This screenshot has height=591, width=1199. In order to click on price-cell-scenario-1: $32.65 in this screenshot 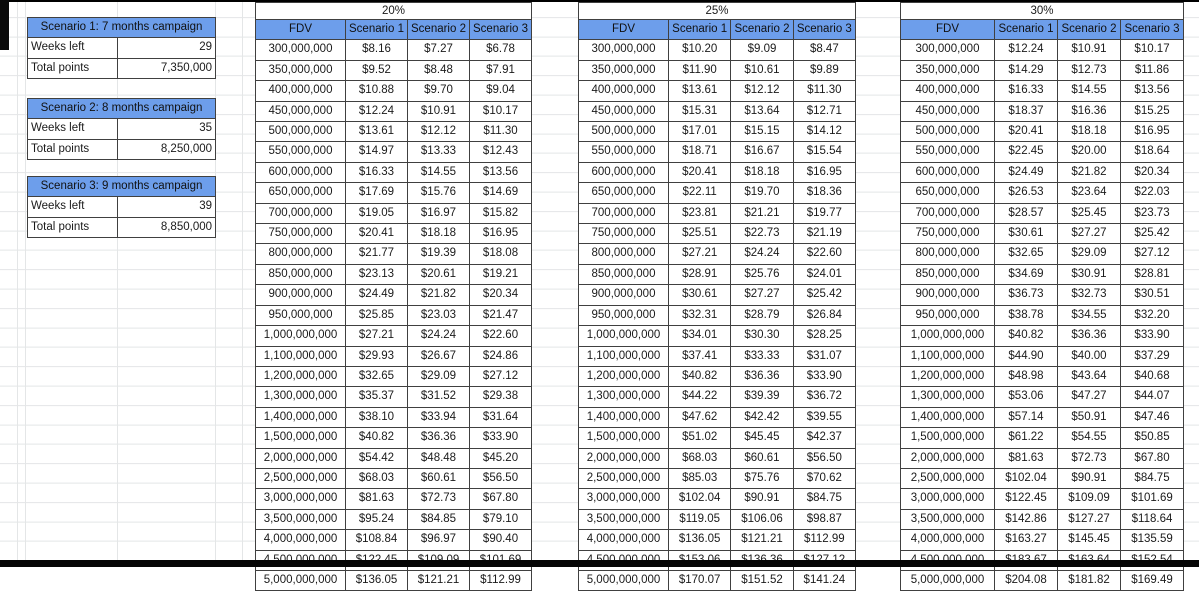, I will do `click(1026, 254)`.